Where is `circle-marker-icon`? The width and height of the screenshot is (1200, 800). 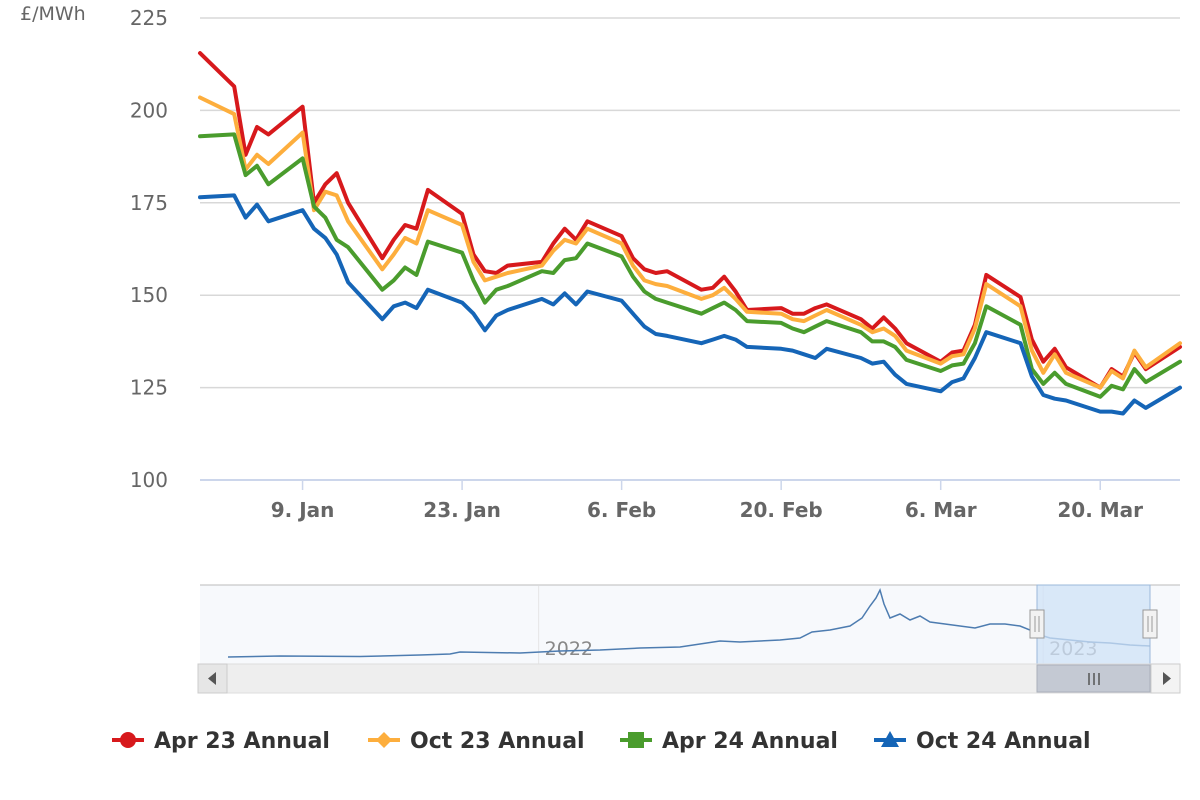
circle-marker-icon is located at coordinates (128, 740).